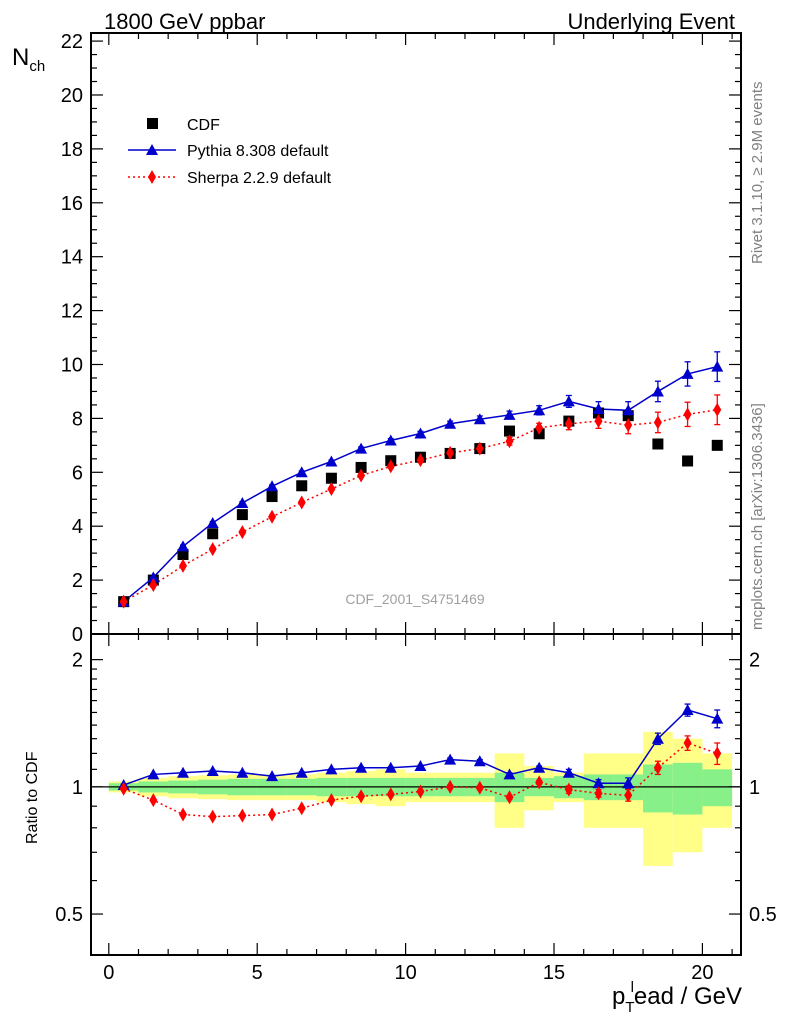 Image resolution: width=786 pixels, height=1029 pixels. I want to click on x-tick-label: 15, so click(554, 973).